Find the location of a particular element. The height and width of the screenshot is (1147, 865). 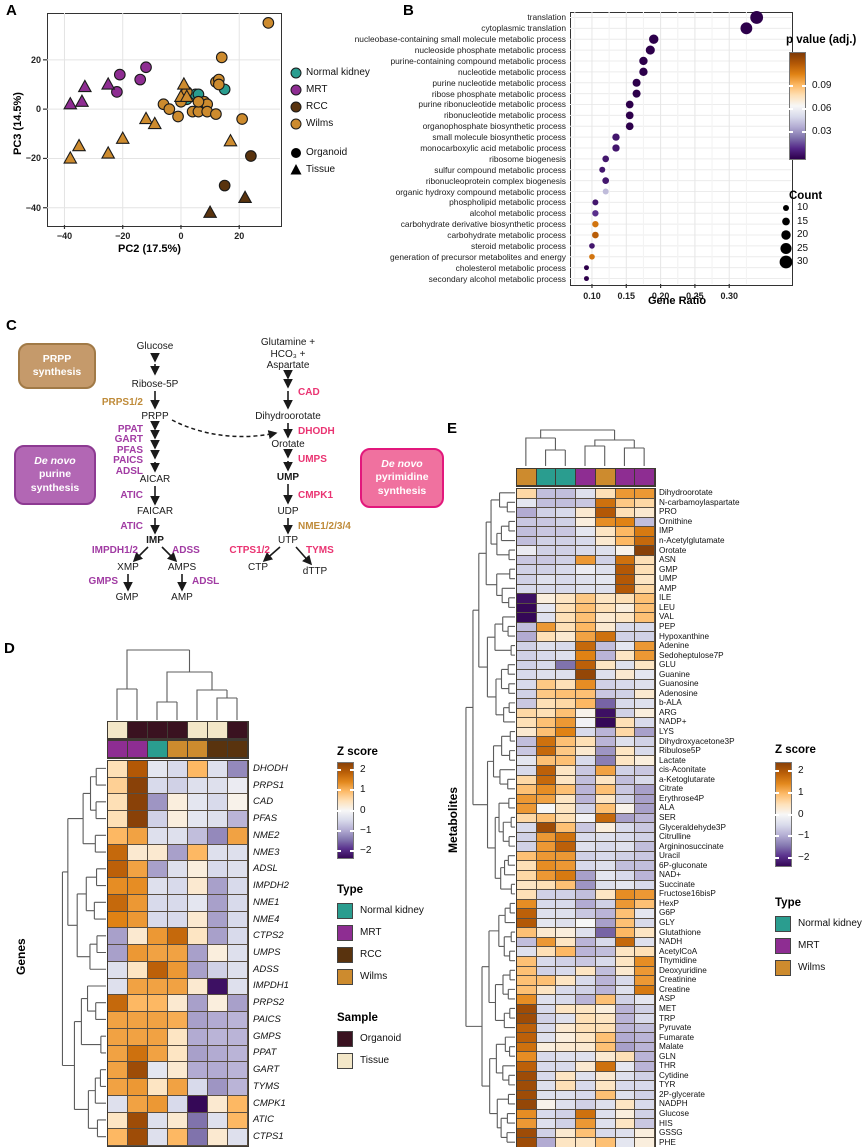

gene-label: PAICS is located at coordinates (267, 1019).